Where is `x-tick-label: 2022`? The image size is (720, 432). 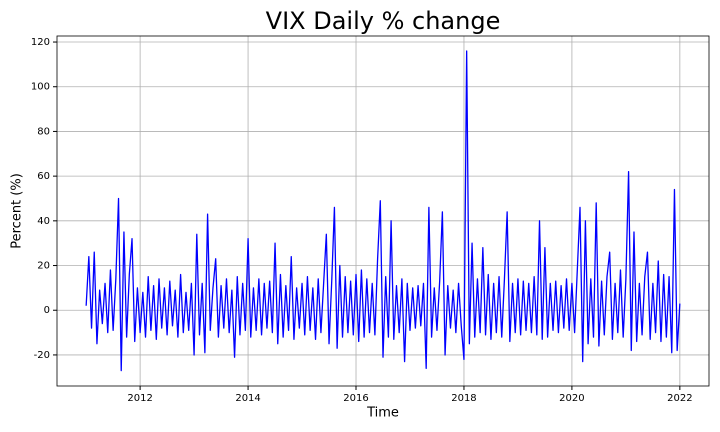 x-tick-label: 2022 is located at coordinates (679, 398).